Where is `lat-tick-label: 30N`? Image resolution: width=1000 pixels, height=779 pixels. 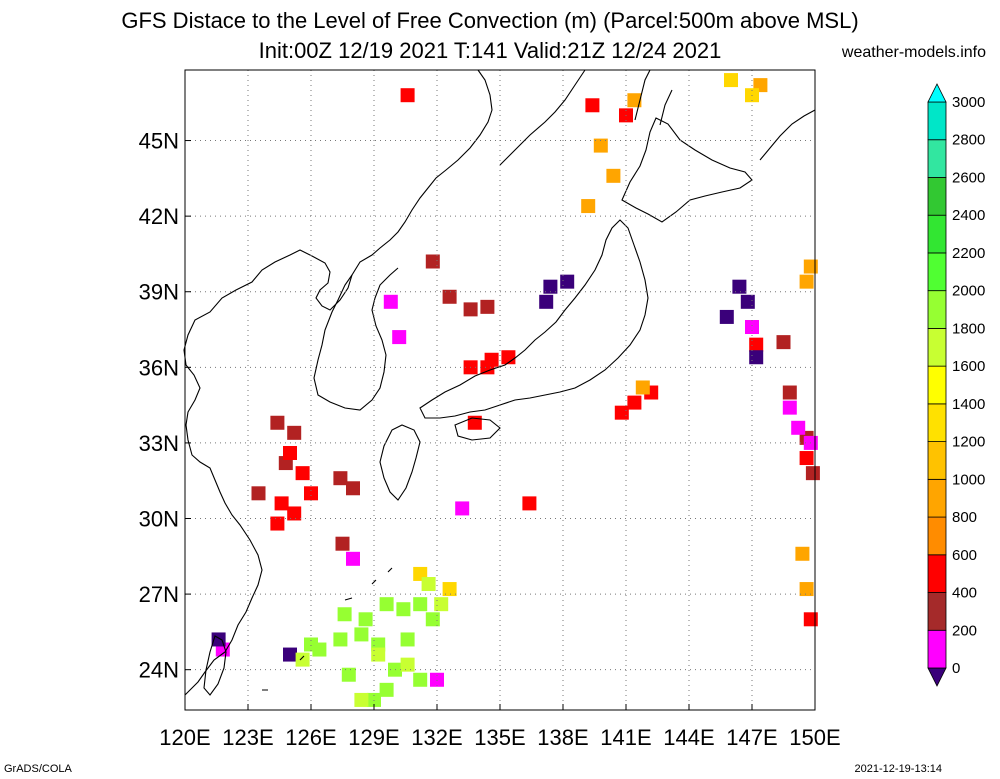
lat-tick-label: 30N is located at coordinates (159, 519).